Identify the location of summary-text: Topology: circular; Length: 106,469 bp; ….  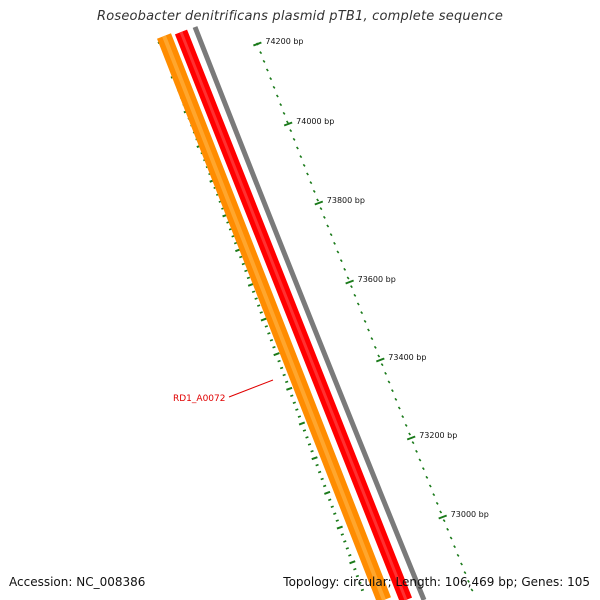
(436, 582).